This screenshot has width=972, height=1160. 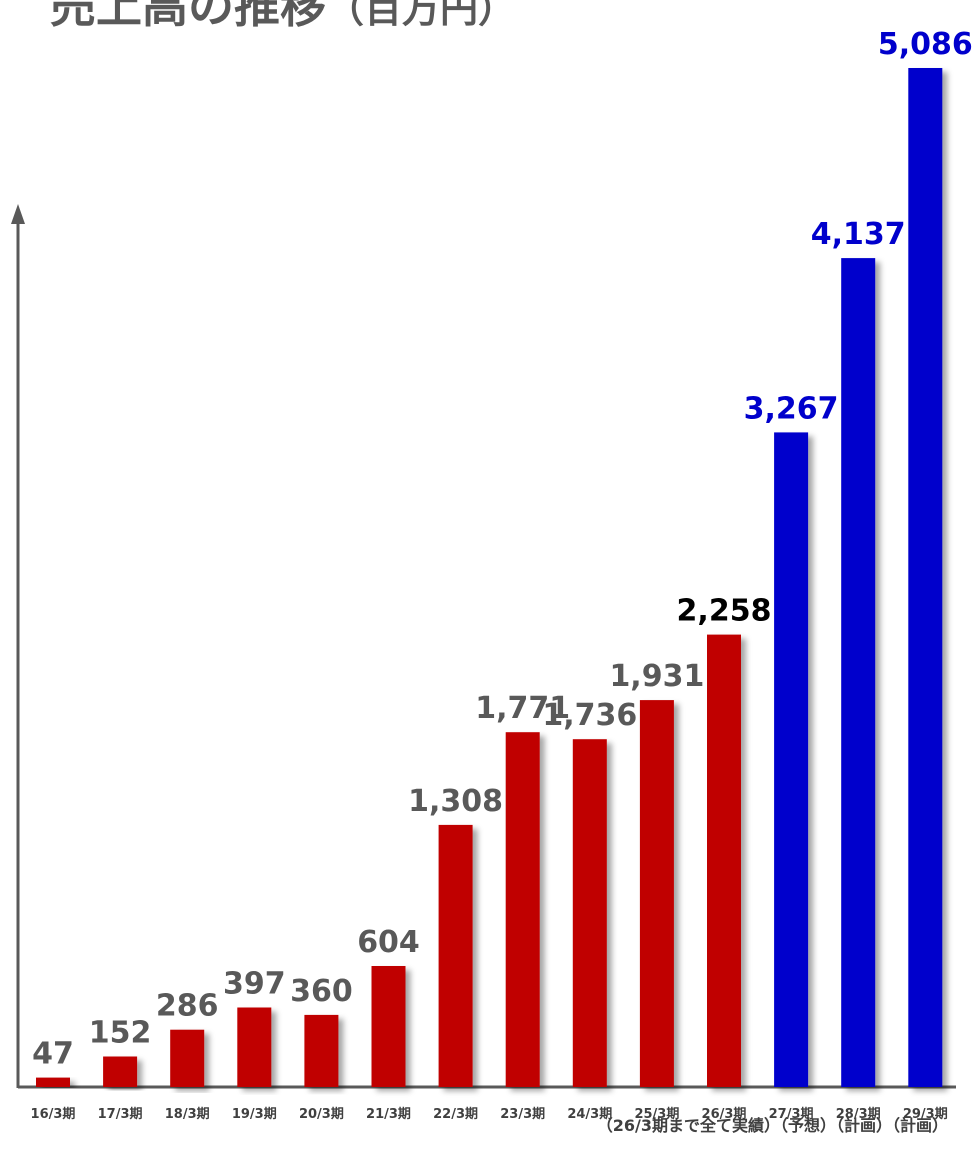 What do you see at coordinates (388, 1114) in the screenshot?
I see `x-tick-label-5: 21/3期` at bounding box center [388, 1114].